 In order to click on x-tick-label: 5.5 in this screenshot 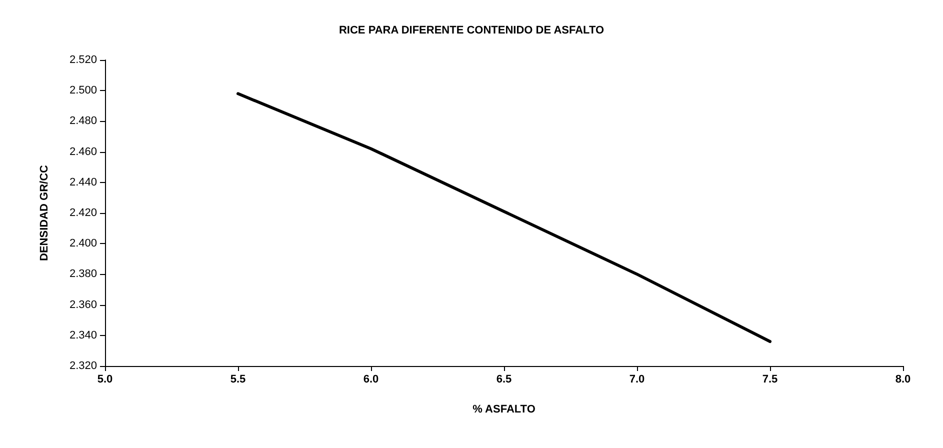, I will do `click(238, 380)`.